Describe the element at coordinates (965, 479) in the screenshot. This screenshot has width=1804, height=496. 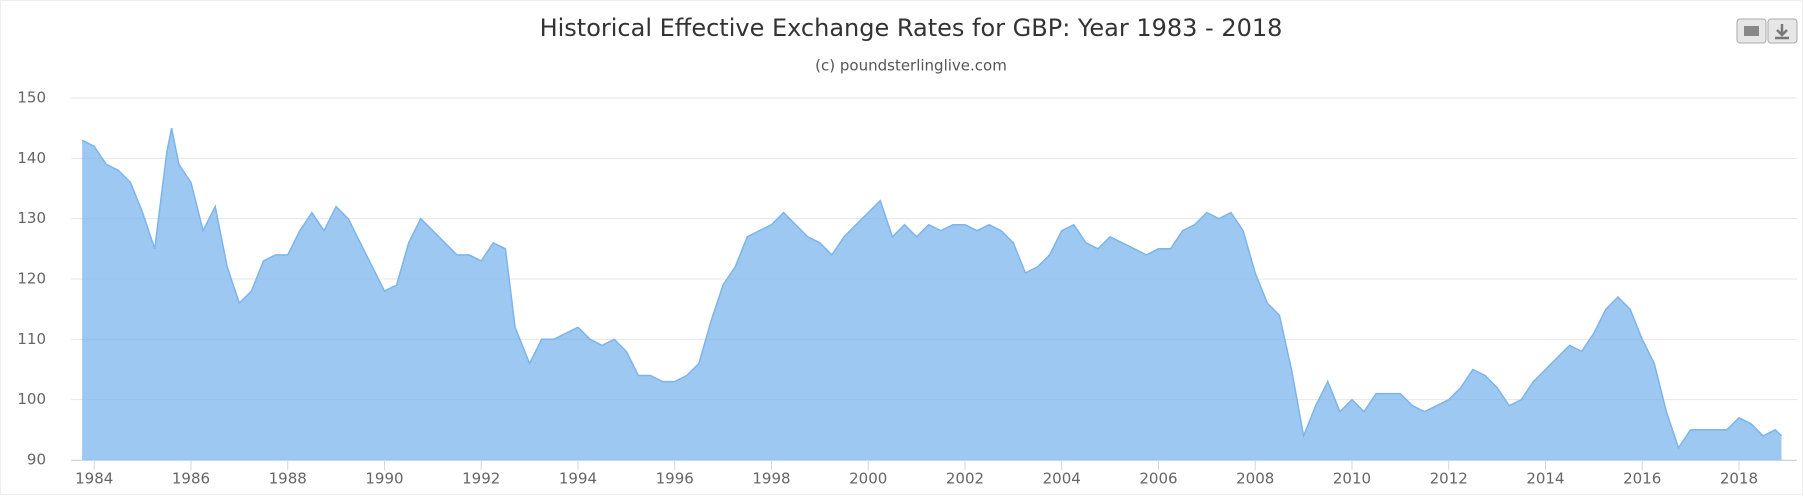
I see `x-tick-label: 2002` at that location.